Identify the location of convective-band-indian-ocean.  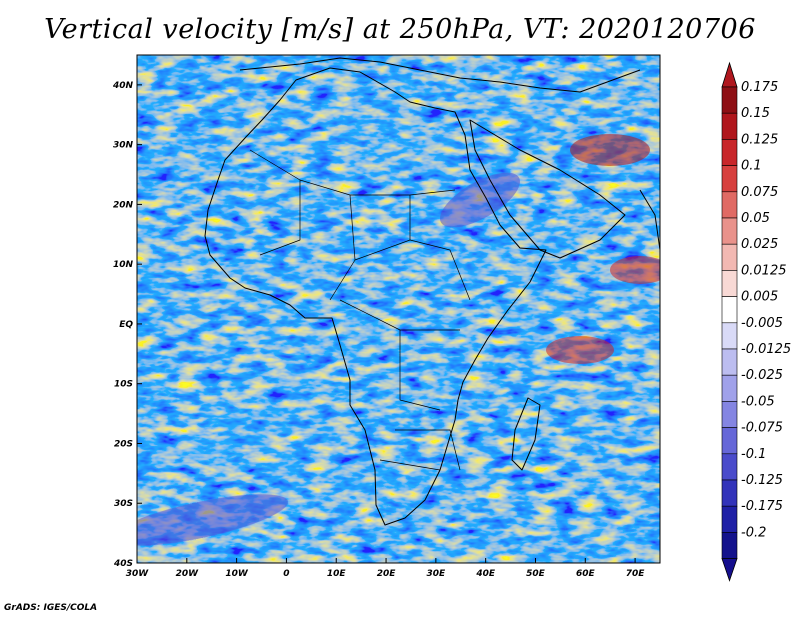
(580, 350).